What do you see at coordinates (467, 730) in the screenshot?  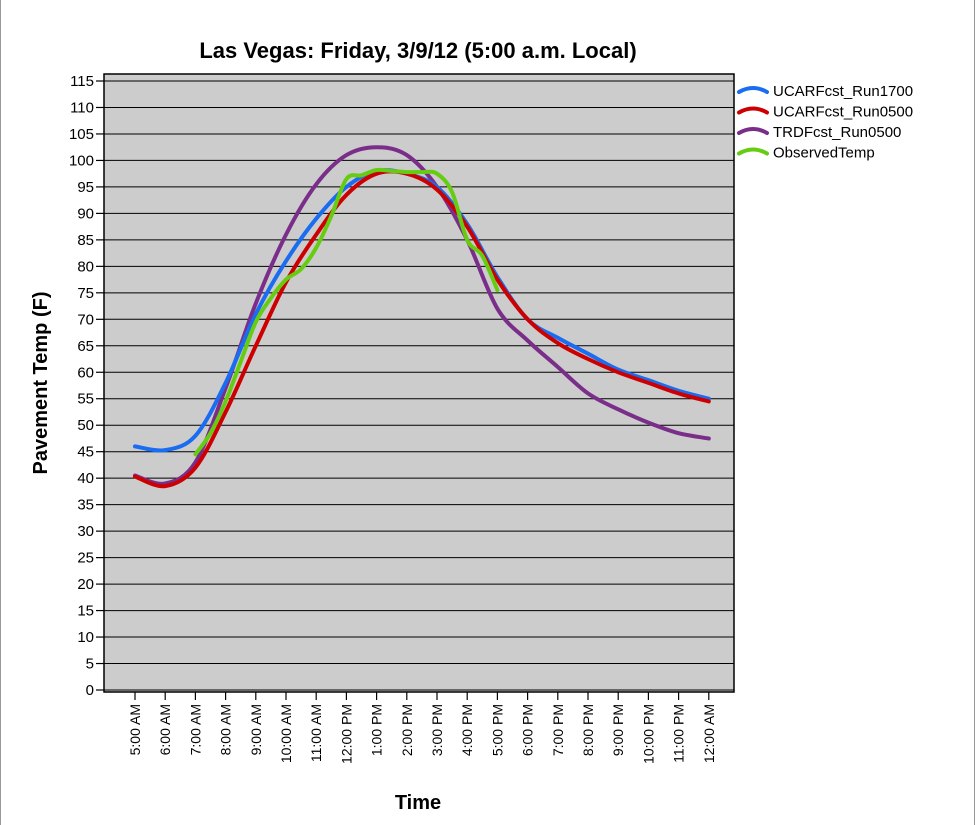 I see `x-tick-label: 4:00 PM` at bounding box center [467, 730].